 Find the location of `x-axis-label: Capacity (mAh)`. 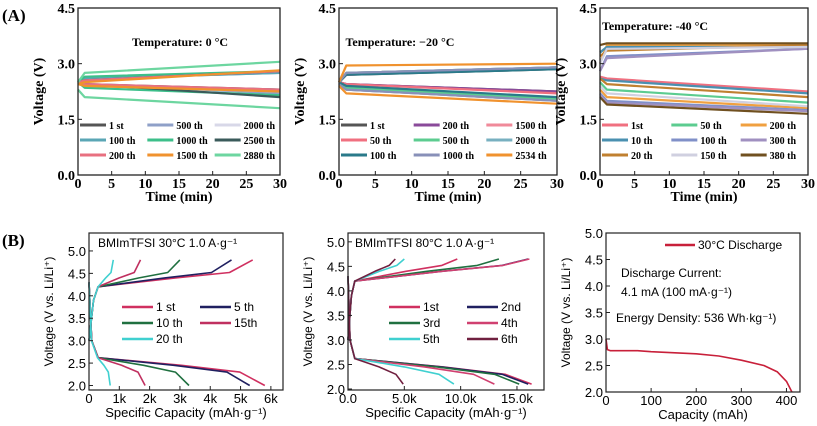

x-axis-label: Capacity (mAh) is located at coordinates (703, 414).